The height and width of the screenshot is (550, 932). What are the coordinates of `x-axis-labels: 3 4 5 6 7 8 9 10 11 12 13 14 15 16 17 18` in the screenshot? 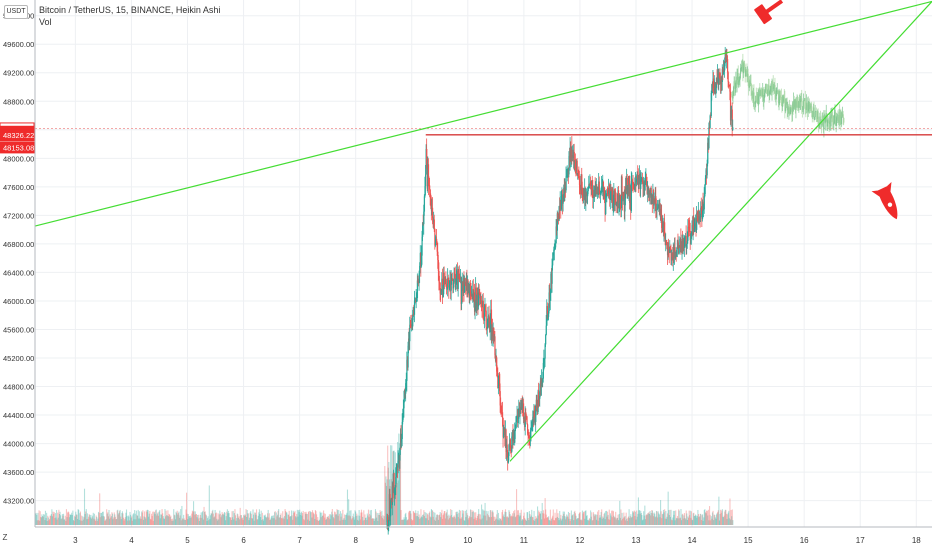 It's located at (497, 540).